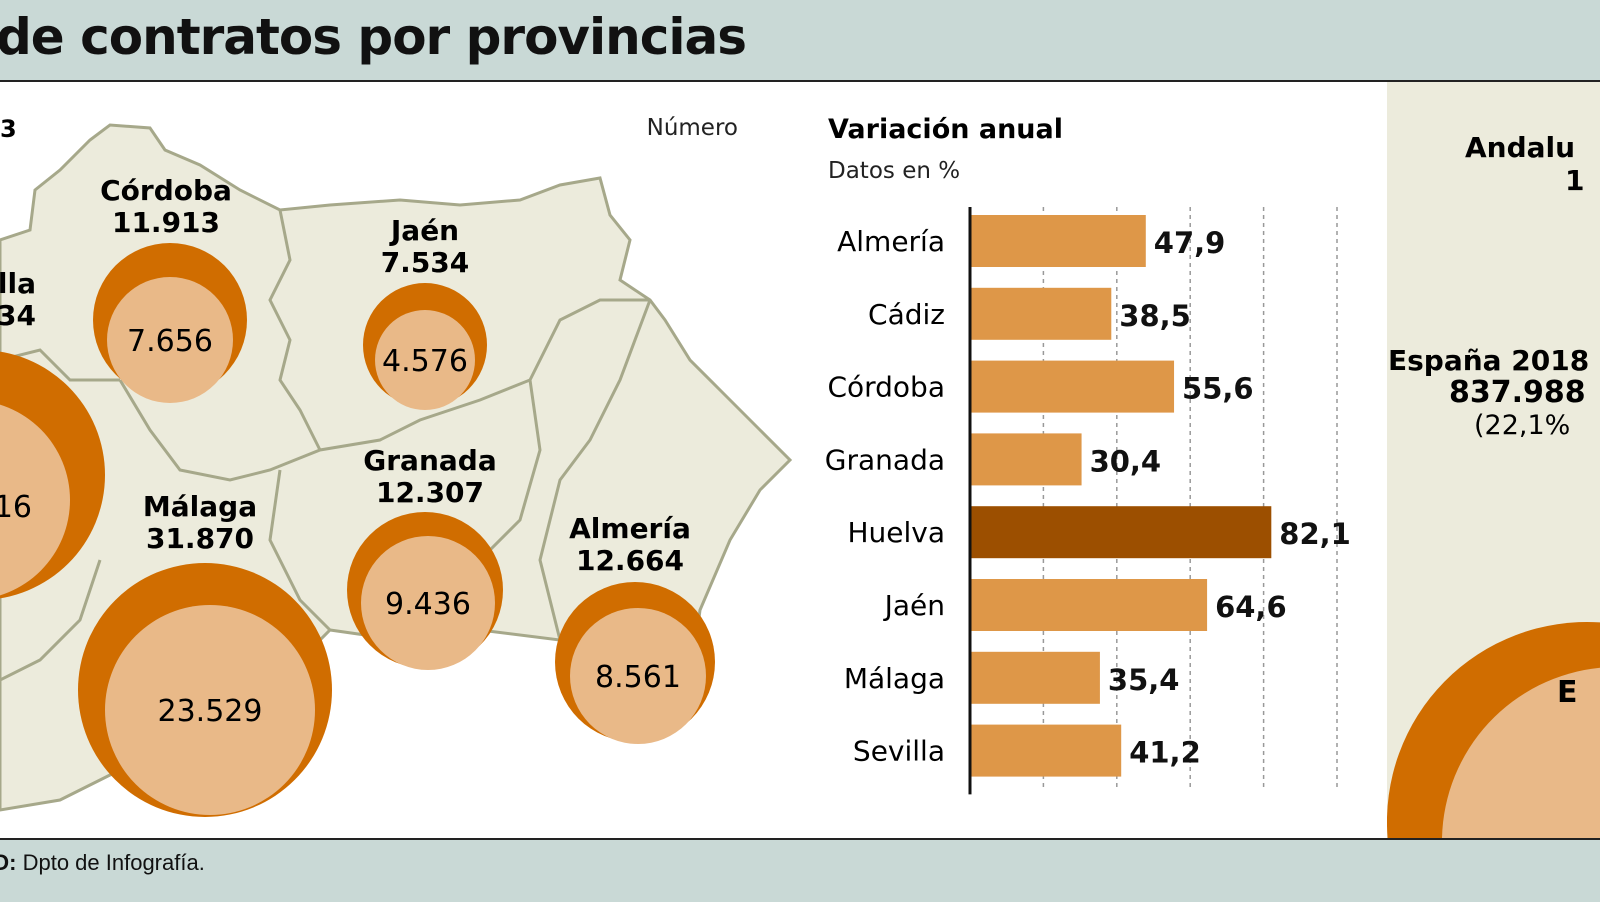  I want to click on province-inner-value: 23.529, so click(210, 711).